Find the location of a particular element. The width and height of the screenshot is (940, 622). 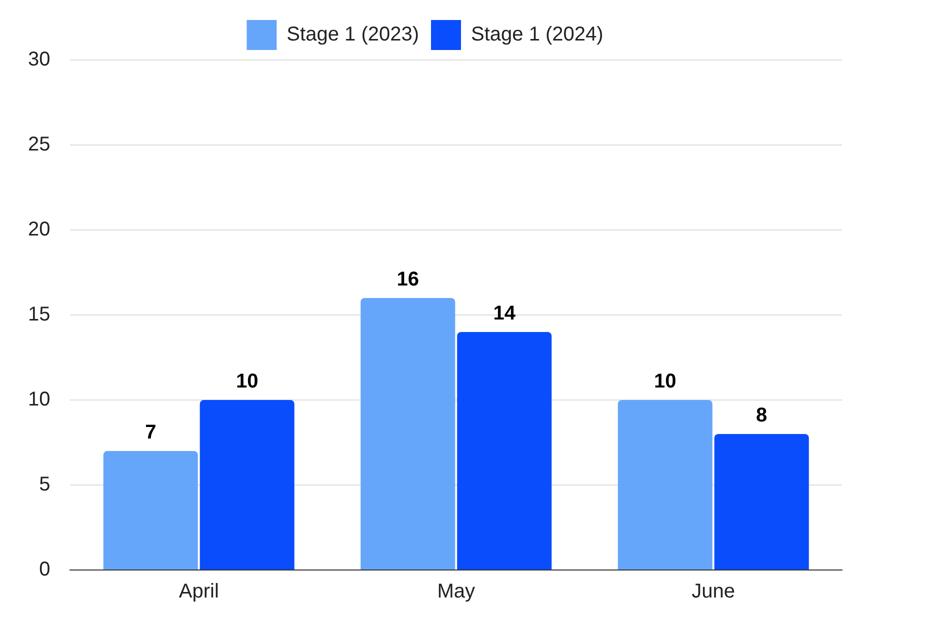

y-tick-label: 25 is located at coordinates (39, 145).